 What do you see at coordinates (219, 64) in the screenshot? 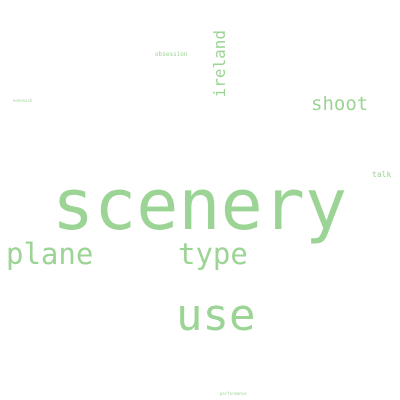
I see `word-ireland: ireland` at bounding box center [219, 64].